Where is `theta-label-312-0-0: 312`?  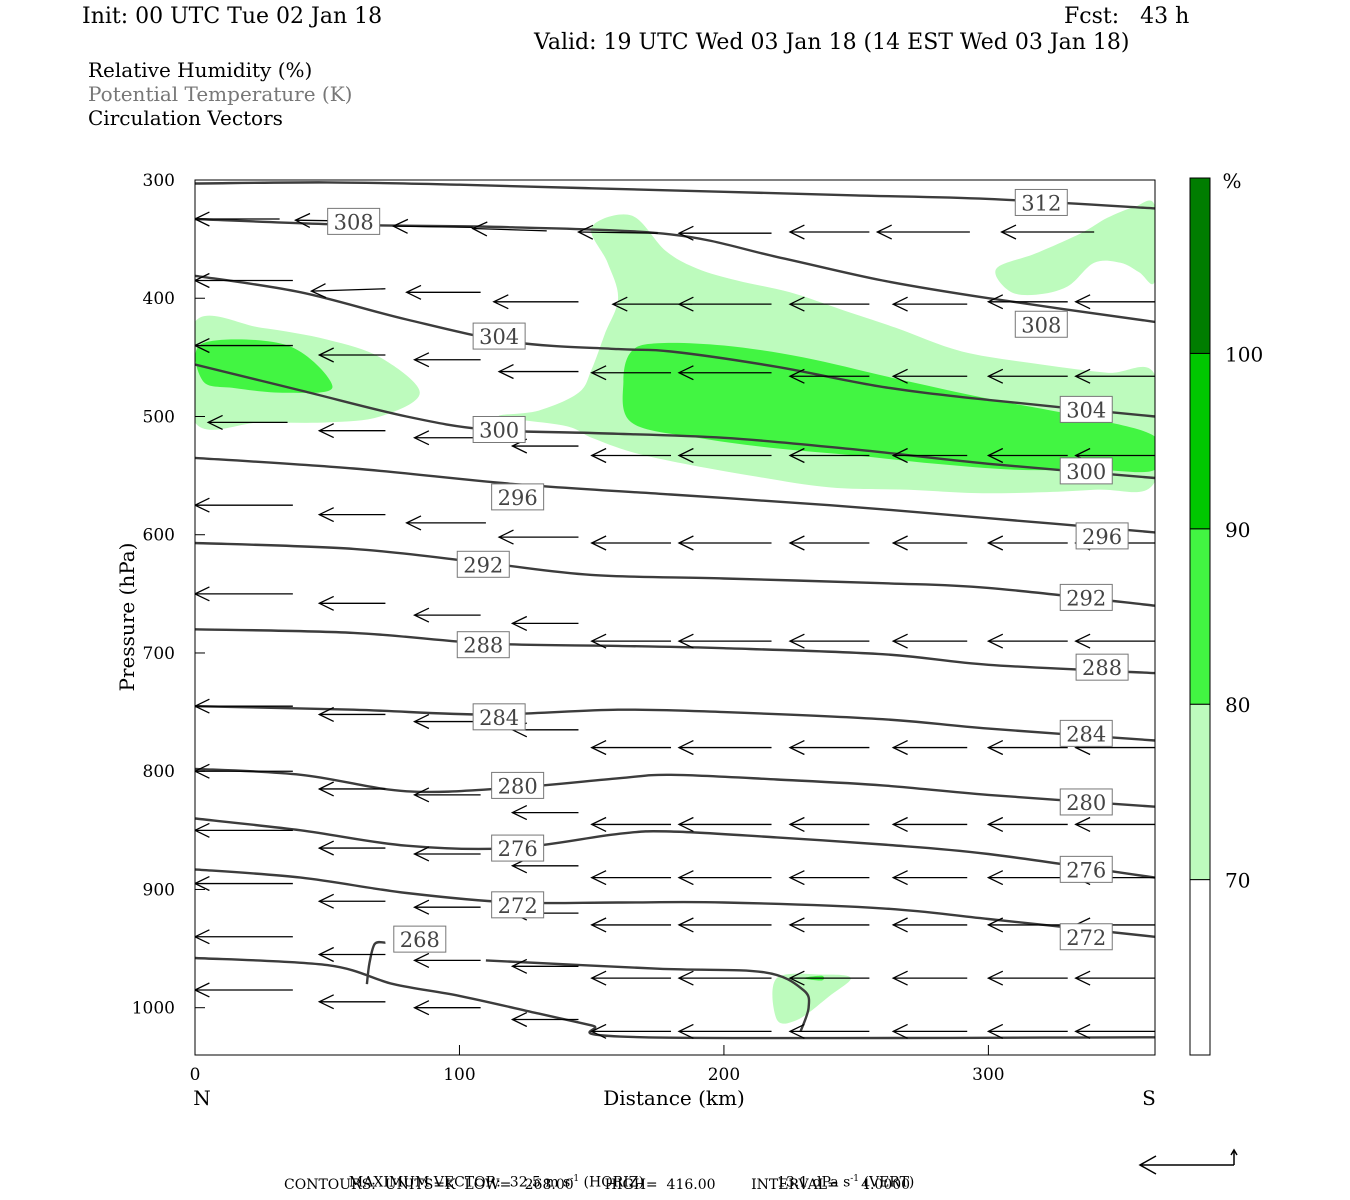
theta-label-312-0-0: 312 is located at coordinates (1041, 203).